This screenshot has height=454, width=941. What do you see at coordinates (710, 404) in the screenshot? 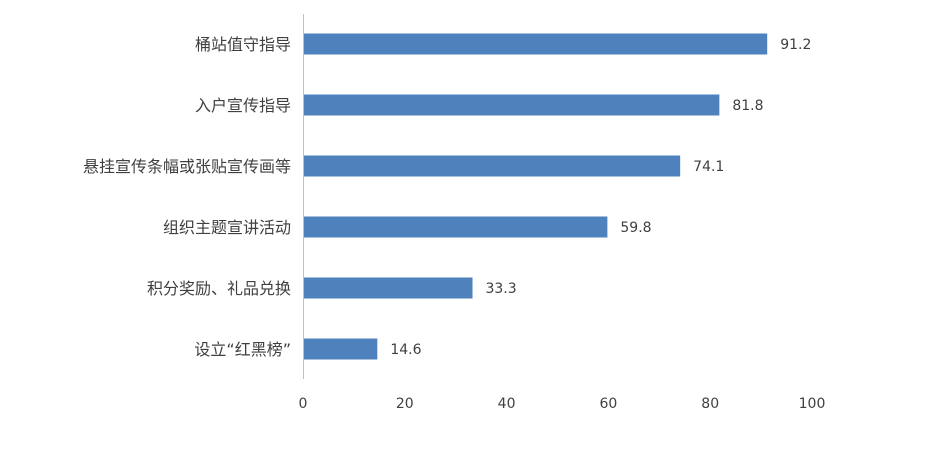
I see `x-tick-label-80: 80` at bounding box center [710, 404].